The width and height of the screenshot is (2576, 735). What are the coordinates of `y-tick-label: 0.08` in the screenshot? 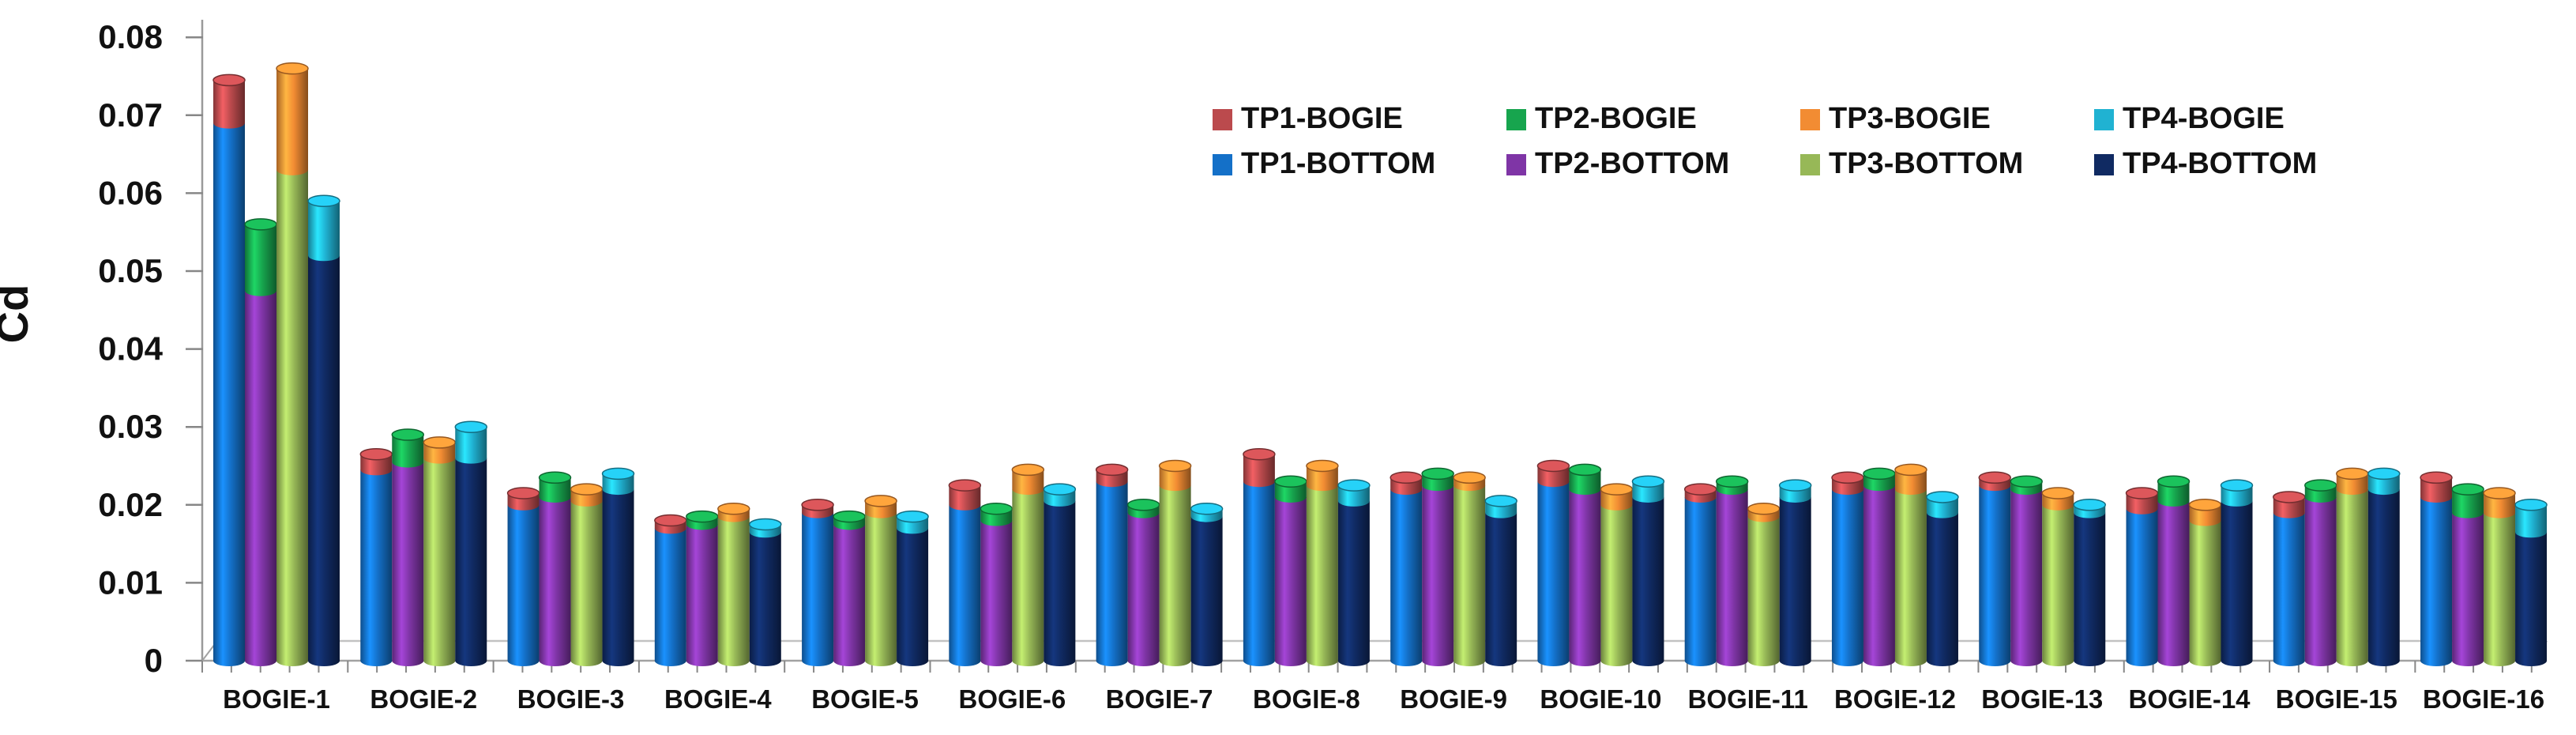 It's located at (130, 36).